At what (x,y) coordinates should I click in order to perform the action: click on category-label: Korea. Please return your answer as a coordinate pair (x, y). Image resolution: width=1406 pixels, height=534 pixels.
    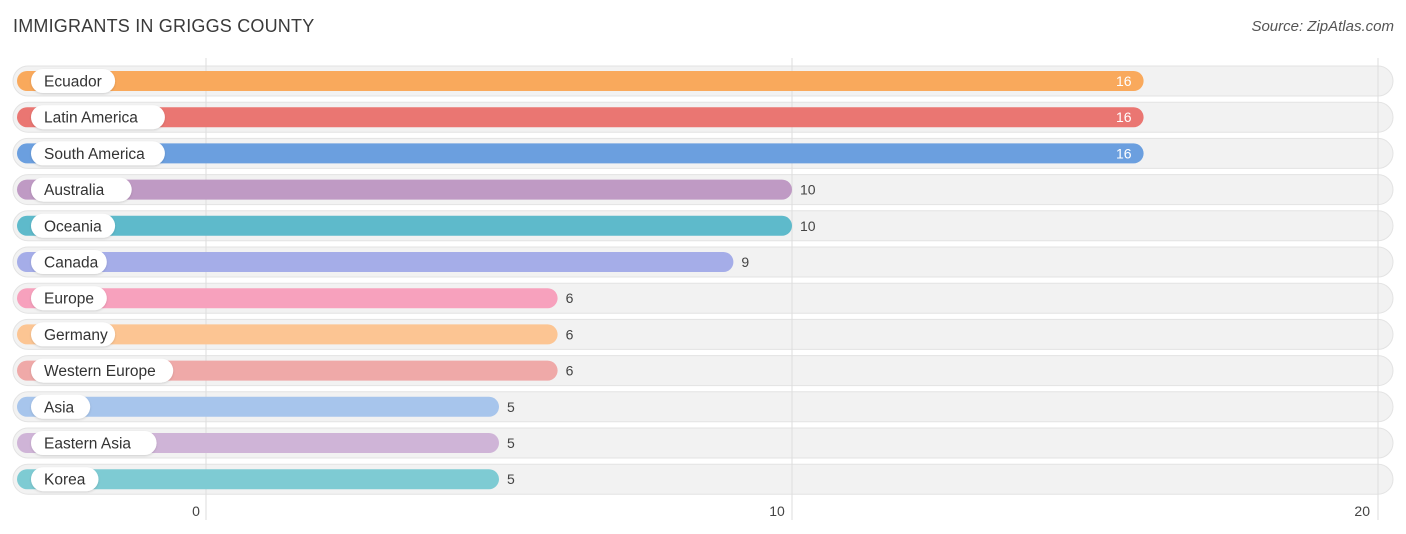
    Looking at the image, I should click on (65, 480).